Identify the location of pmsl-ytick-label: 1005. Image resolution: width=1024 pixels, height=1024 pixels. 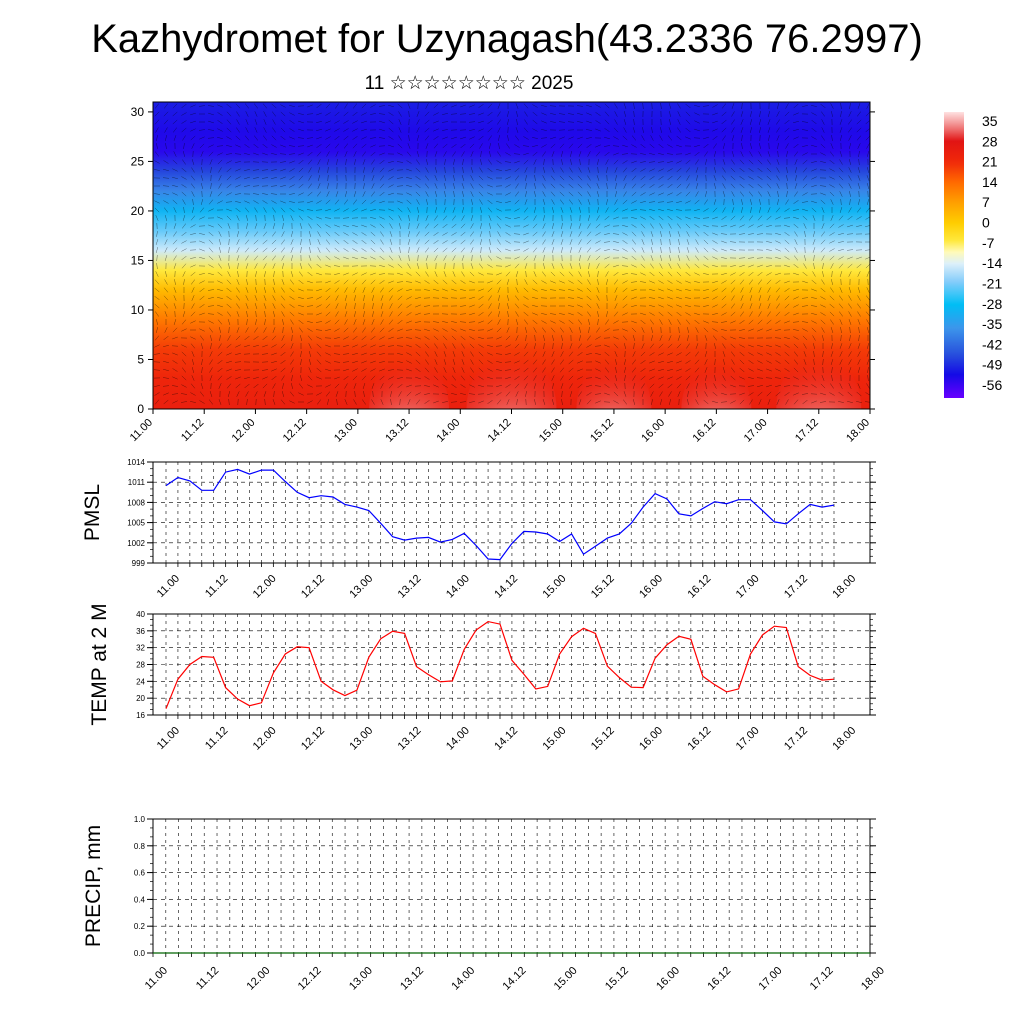
(136, 523).